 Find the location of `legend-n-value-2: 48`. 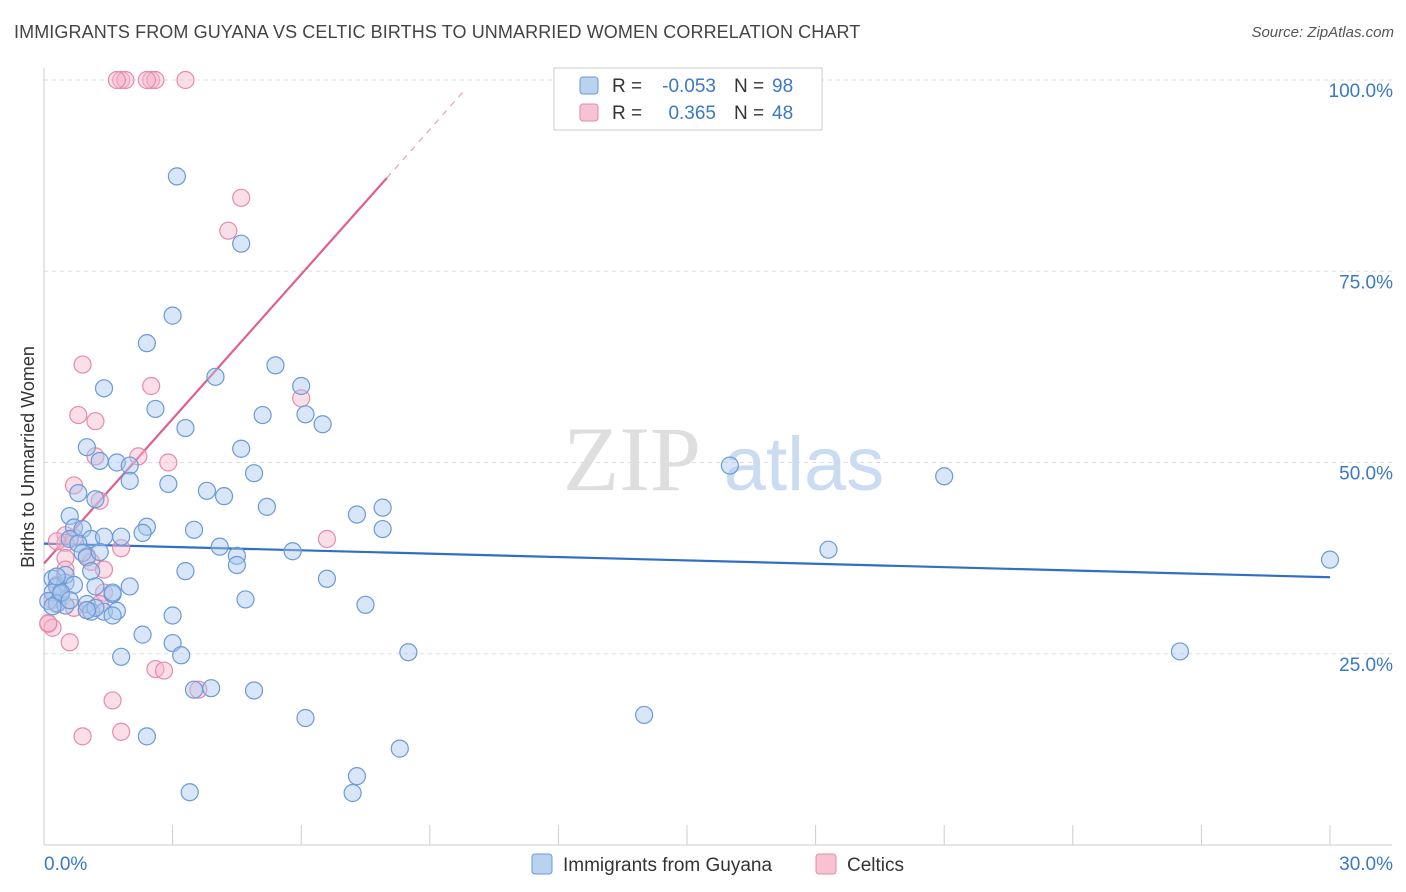

legend-n-value-2: 48 is located at coordinates (782, 113).